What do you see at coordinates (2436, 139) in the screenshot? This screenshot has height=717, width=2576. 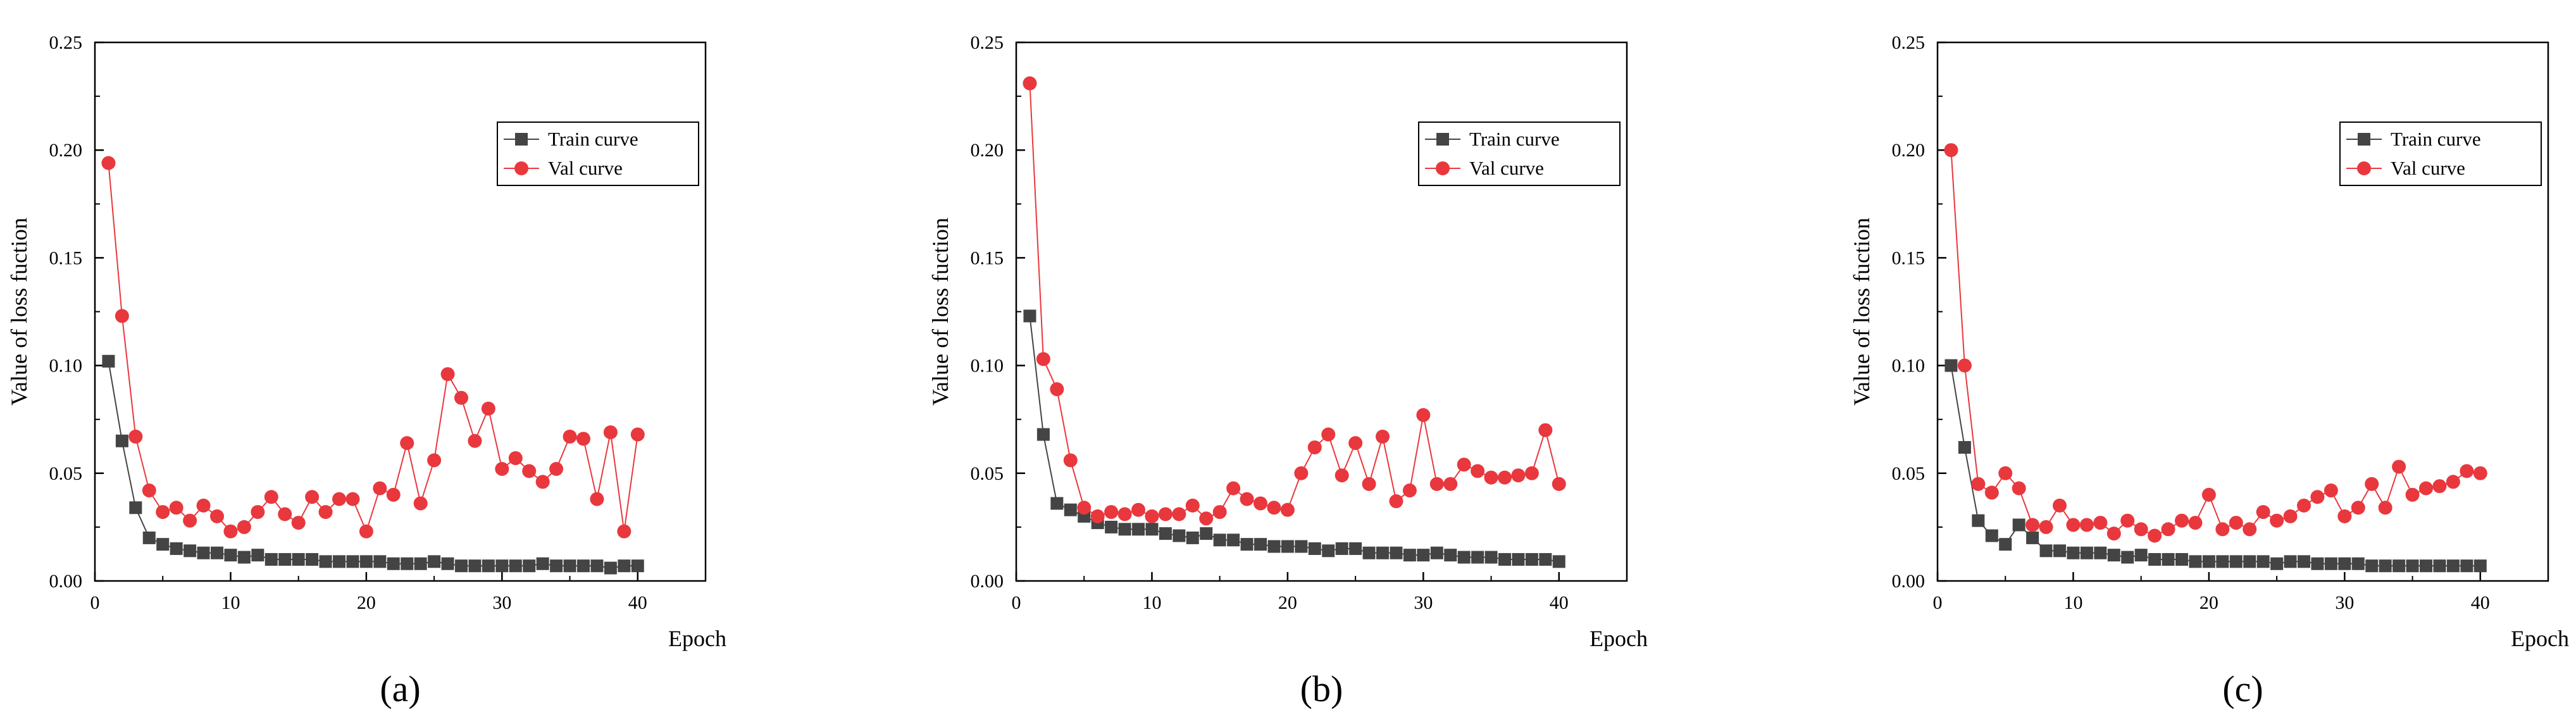 I see `legend-label-train: Train curve` at bounding box center [2436, 139].